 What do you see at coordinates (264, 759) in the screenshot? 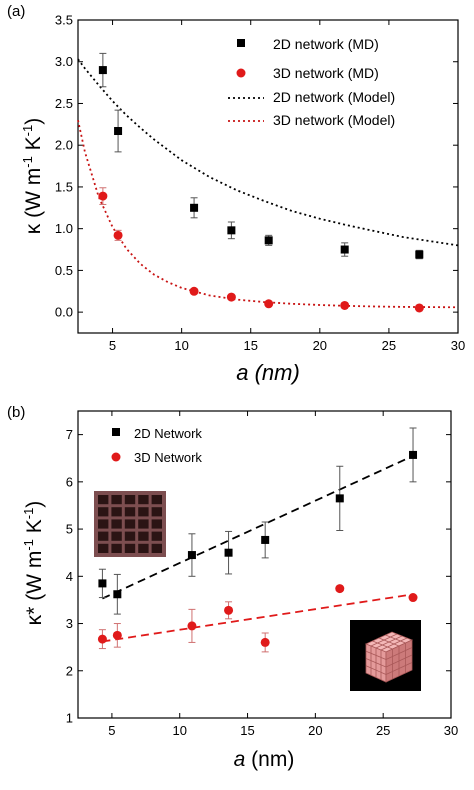
I see `panel-b-x-axis-title: a (nm)` at bounding box center [264, 759].